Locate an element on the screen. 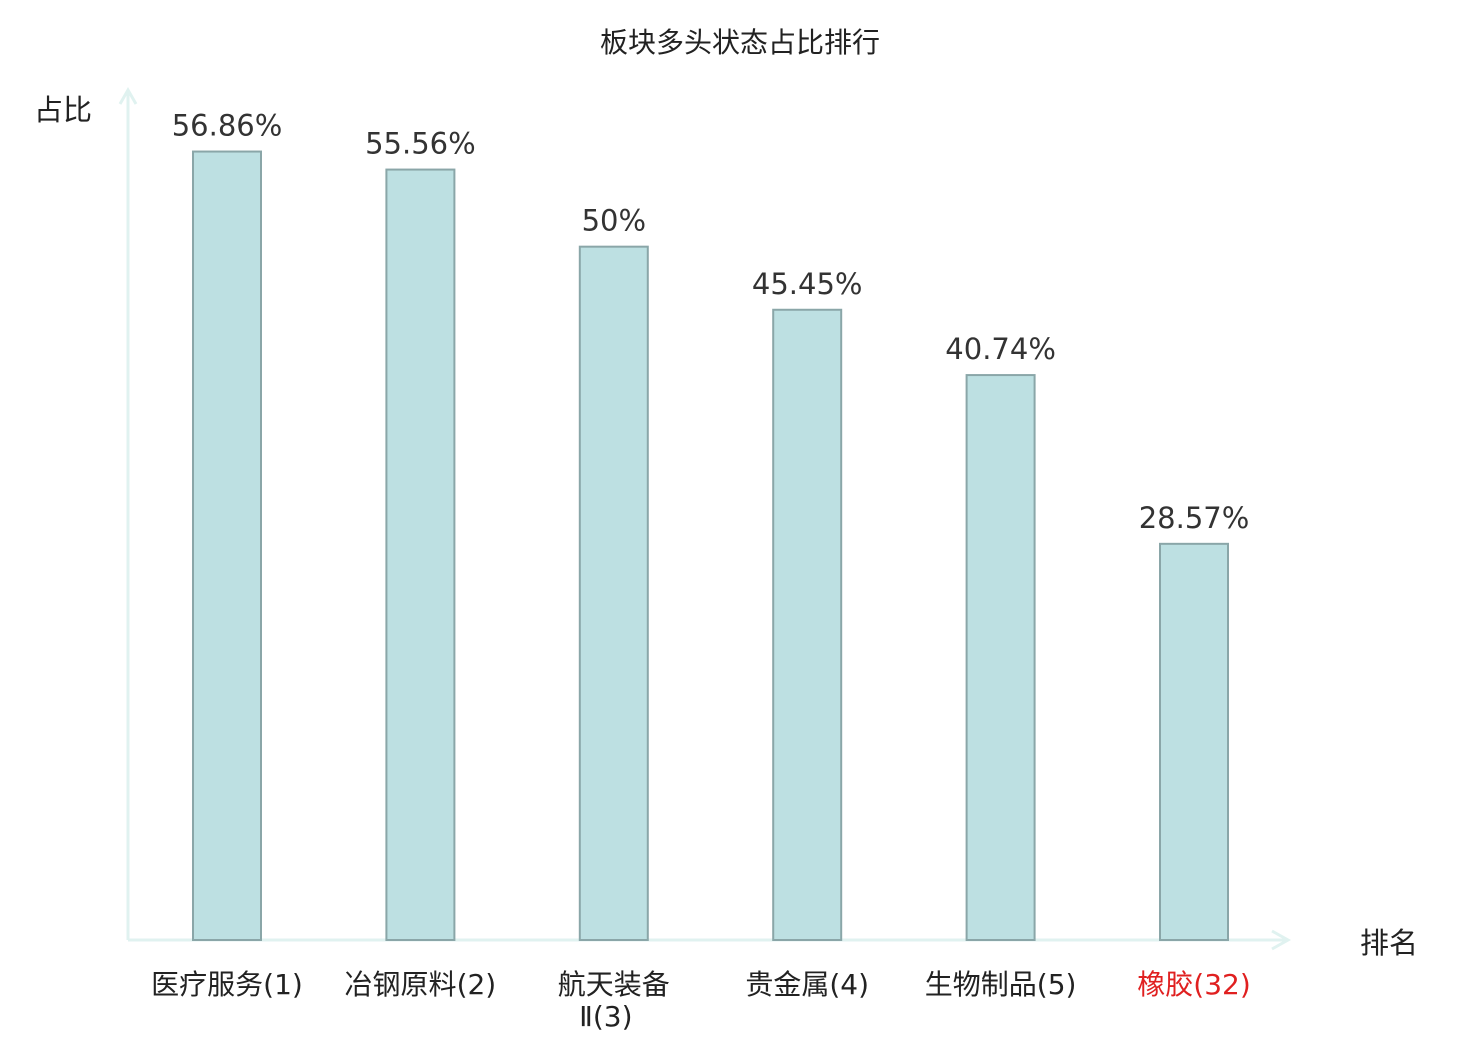  category-name: 橡胶 is located at coordinates (1165, 984).